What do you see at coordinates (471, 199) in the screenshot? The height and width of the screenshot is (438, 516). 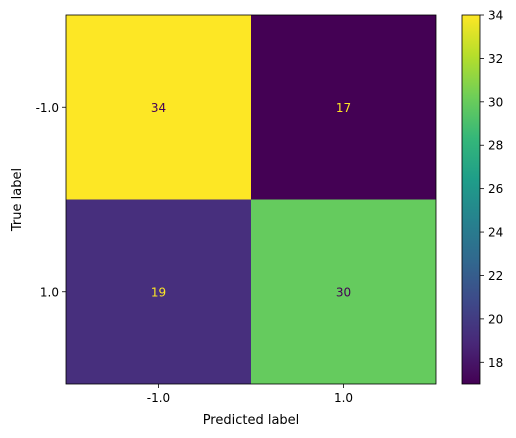 I see `colorbar-gradient` at bounding box center [471, 199].